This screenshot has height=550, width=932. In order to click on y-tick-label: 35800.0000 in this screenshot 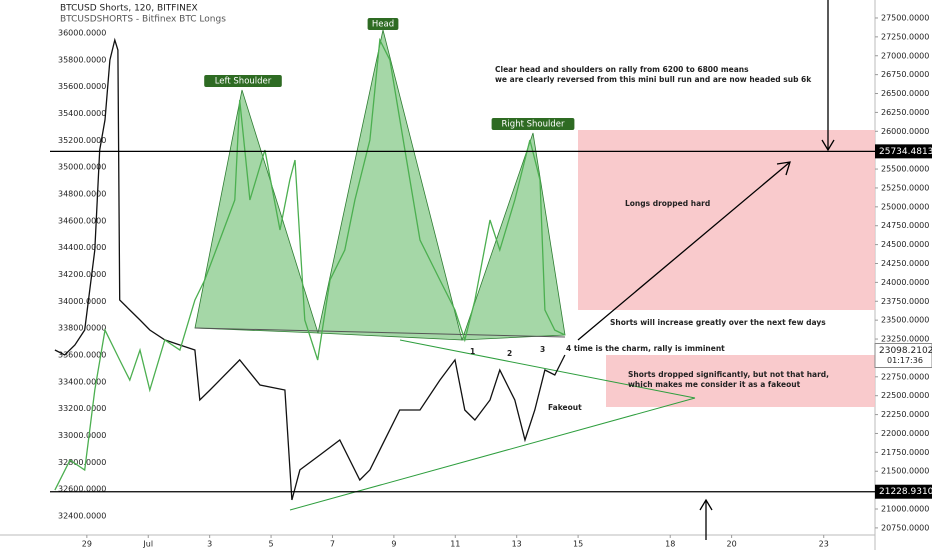, I will do `click(82, 59)`.